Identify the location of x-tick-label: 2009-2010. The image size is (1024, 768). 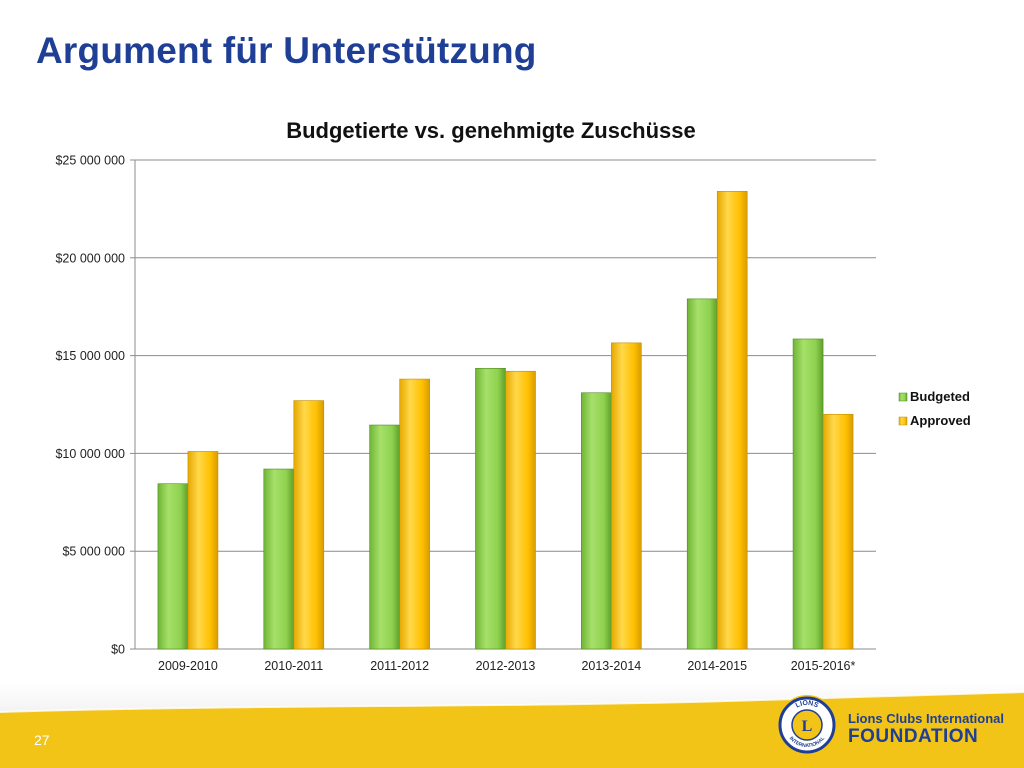
(188, 666).